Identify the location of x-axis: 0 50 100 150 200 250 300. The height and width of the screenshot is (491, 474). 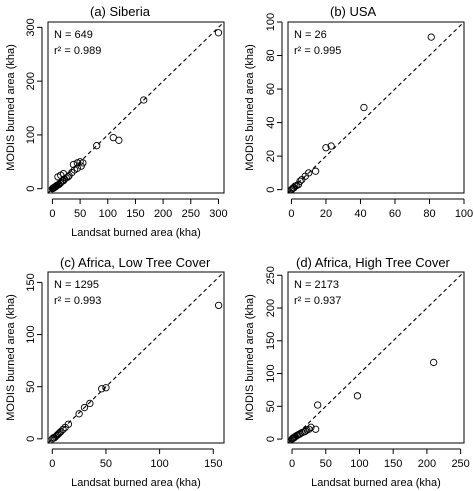
(138, 209).